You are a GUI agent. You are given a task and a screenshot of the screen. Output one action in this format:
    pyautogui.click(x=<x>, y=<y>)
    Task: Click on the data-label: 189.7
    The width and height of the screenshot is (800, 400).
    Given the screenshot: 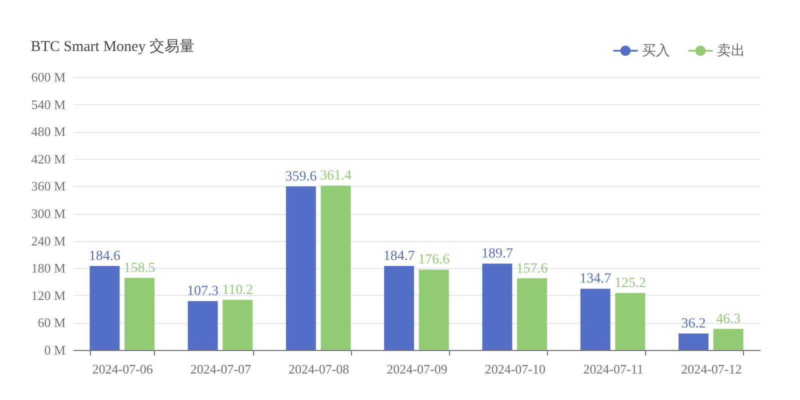 What is the action you would take?
    pyautogui.click(x=497, y=254)
    